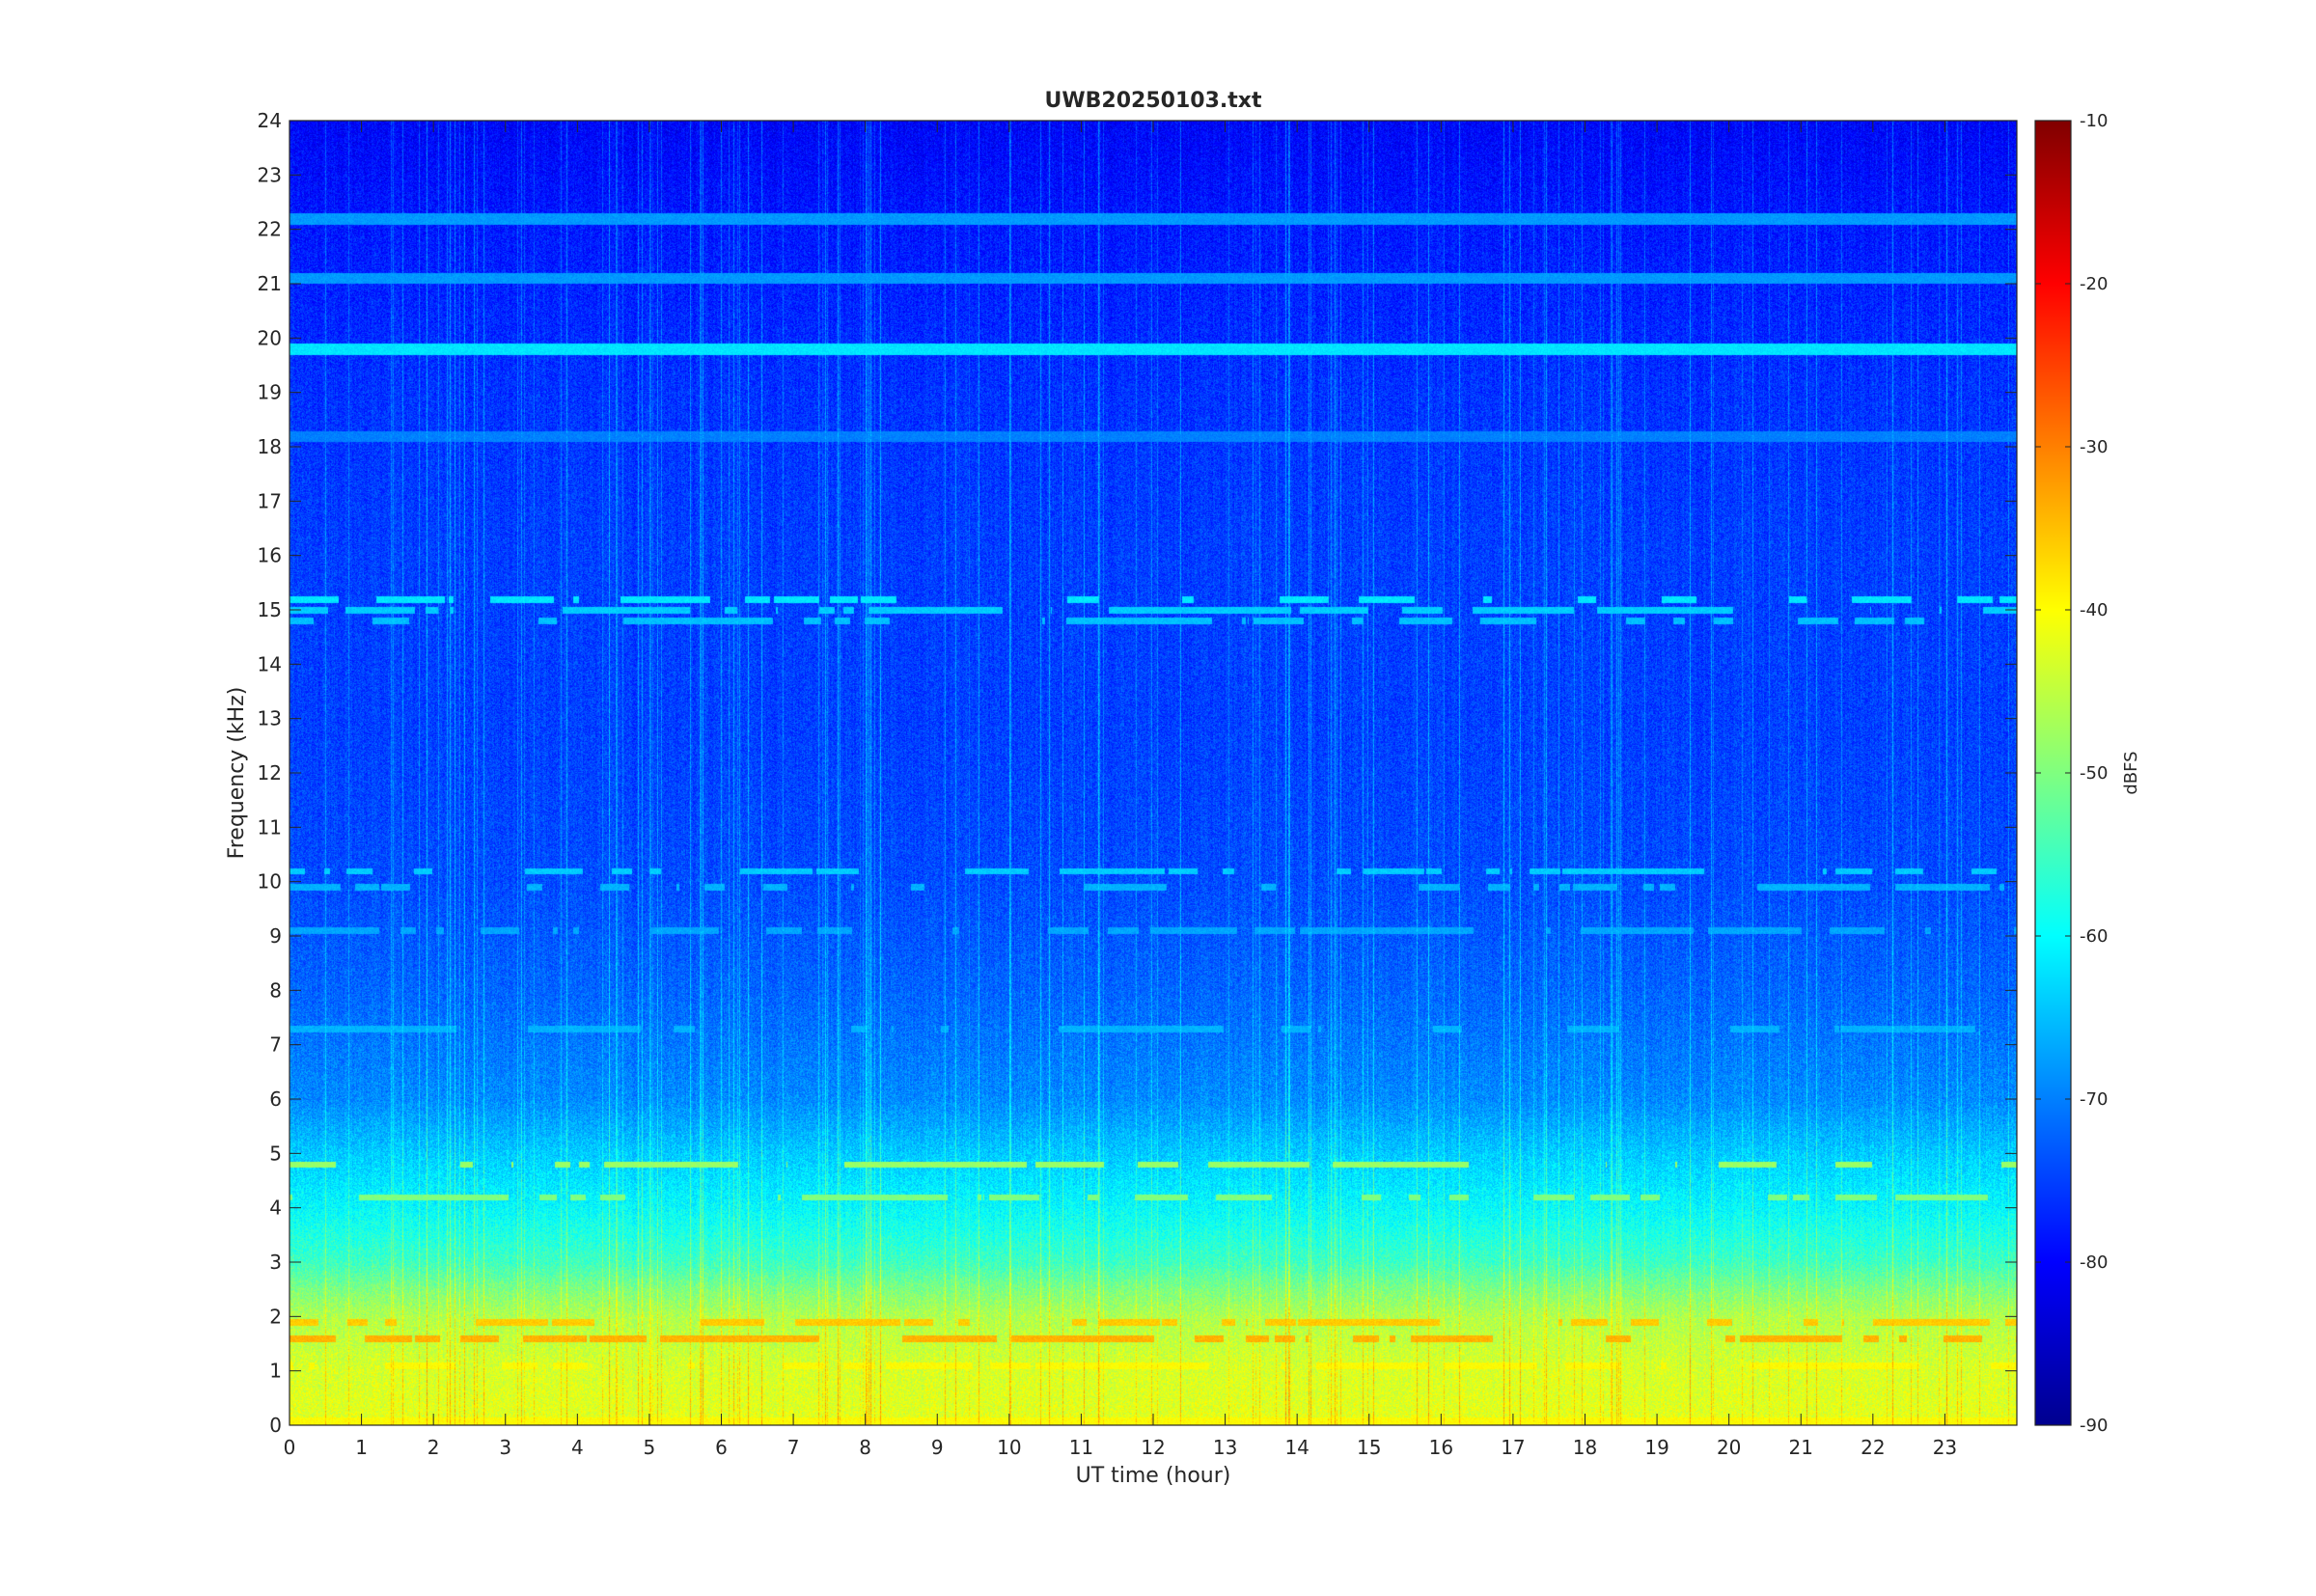 This screenshot has width=2316, height=1596. What do you see at coordinates (650, 1448) in the screenshot?
I see `x-tick-label: 5` at bounding box center [650, 1448].